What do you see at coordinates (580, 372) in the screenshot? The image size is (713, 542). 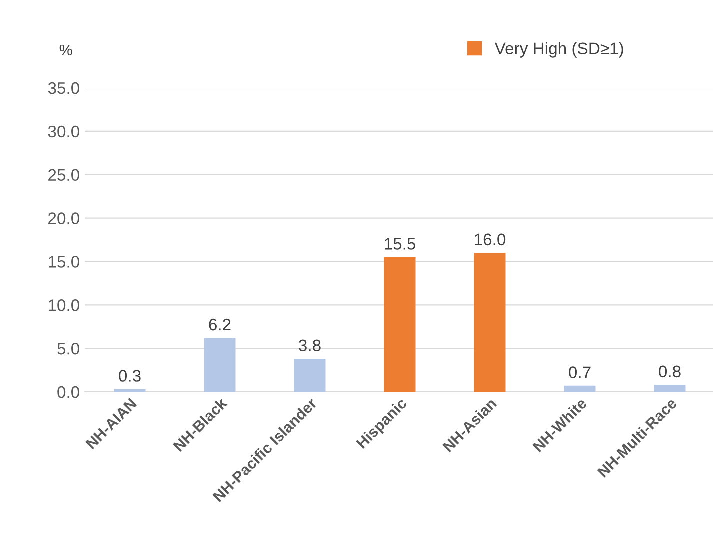 I see `data-label: 0.7` at bounding box center [580, 372].